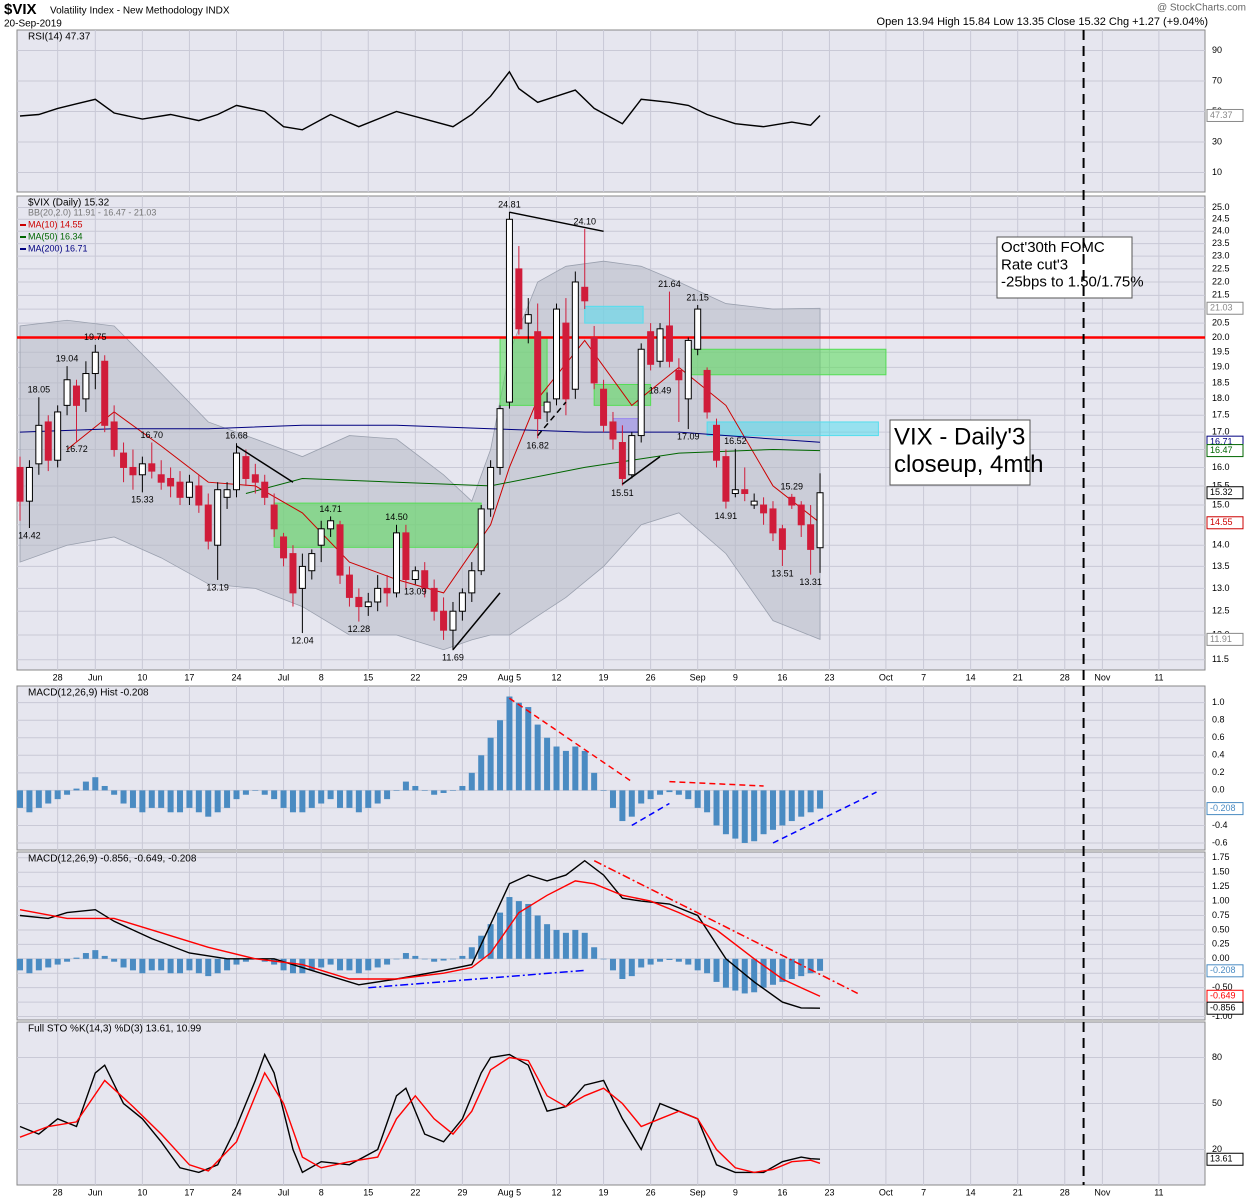  What do you see at coordinates (302, 640) in the screenshot?
I see `price-annotation: 12.04` at bounding box center [302, 640].